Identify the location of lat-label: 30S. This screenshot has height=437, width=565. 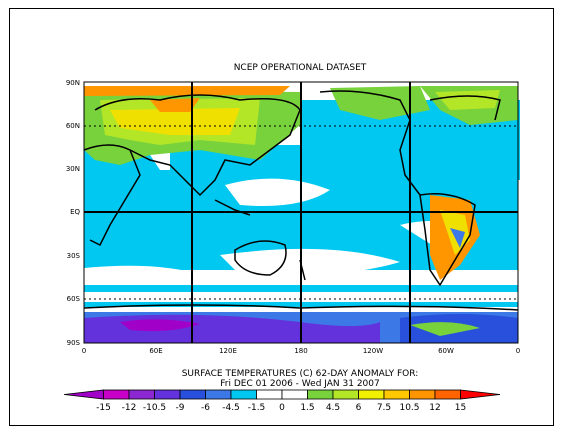
(74, 256).